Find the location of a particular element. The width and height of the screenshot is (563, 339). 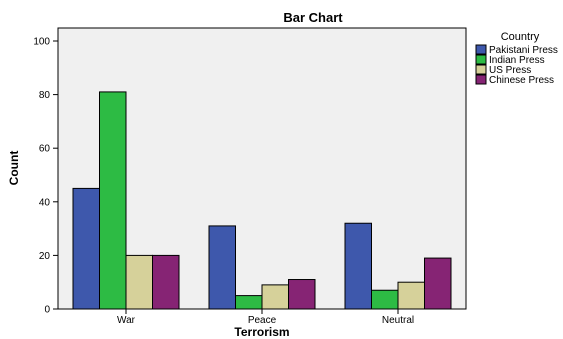

bar-chinese-press-neutral is located at coordinates (438, 283).